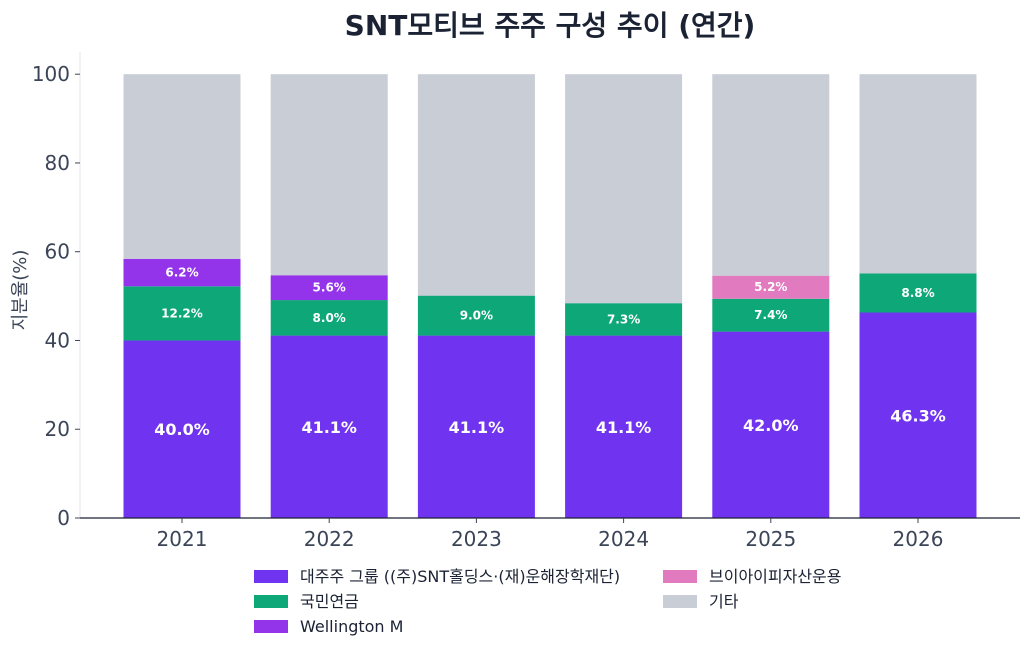 This screenshot has width=1030, height=655. I want to click on y-tick-label: 100, so click(51, 74).